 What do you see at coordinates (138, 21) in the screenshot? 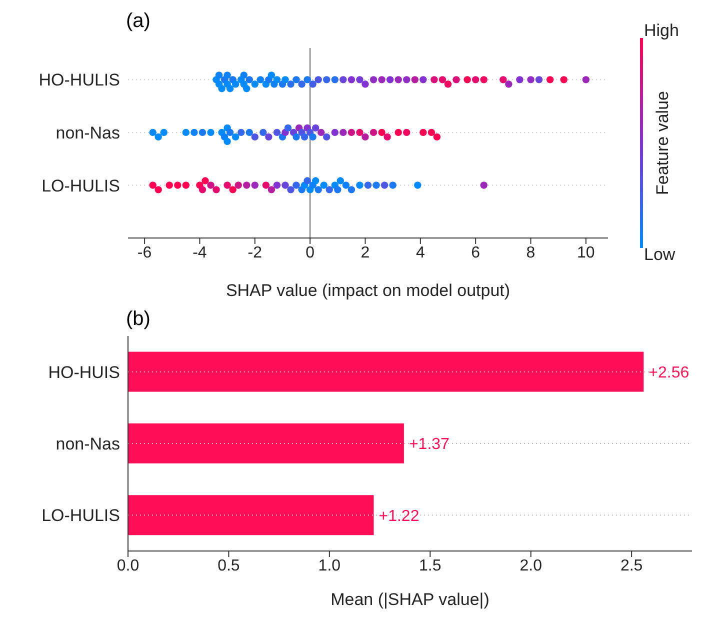
I see `chart-title: (a)` at bounding box center [138, 21].